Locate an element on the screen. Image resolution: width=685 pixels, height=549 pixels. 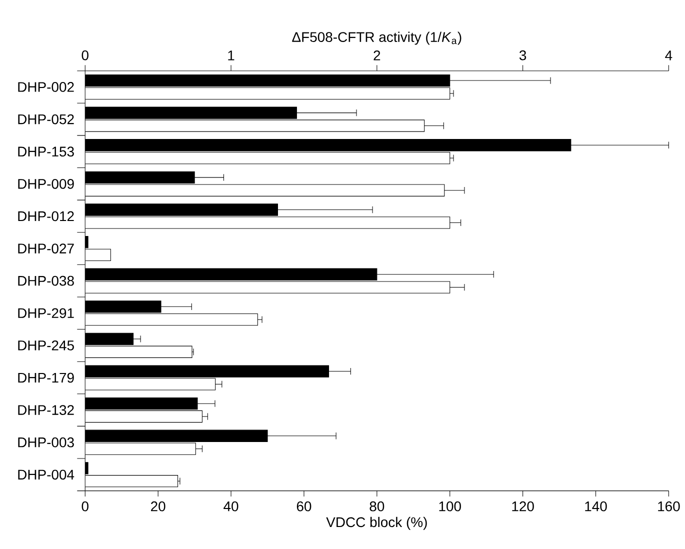
y-tick-label: DHP-027 is located at coordinates (46, 249).